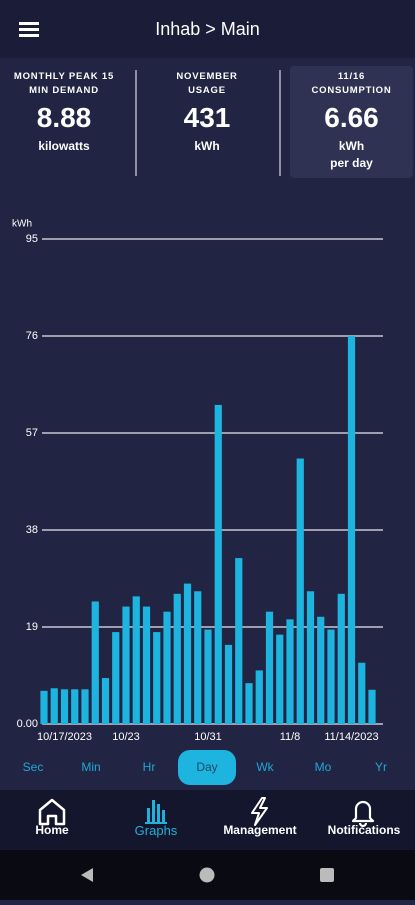 The height and width of the screenshot is (905, 415). What do you see at coordinates (260, 830) in the screenshot?
I see `nav-item: Management` at bounding box center [260, 830].